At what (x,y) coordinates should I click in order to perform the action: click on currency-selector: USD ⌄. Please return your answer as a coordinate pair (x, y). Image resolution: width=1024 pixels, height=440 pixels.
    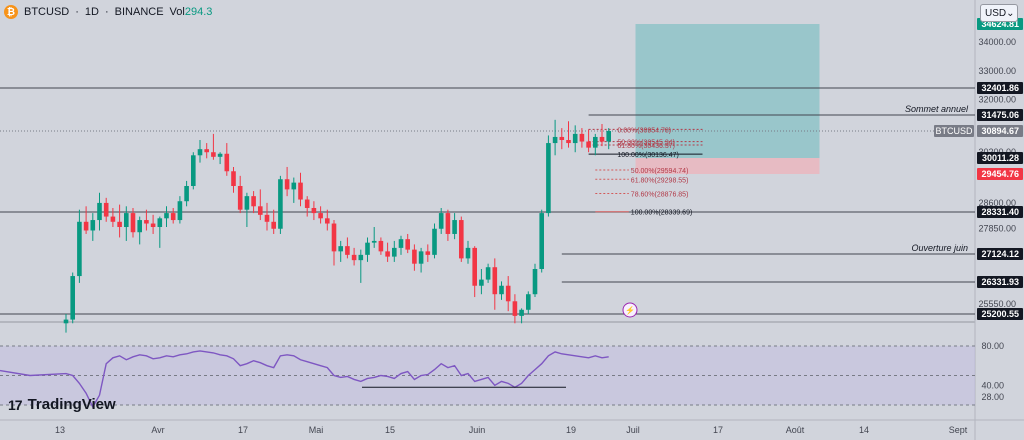
    Looking at the image, I should click on (999, 13).